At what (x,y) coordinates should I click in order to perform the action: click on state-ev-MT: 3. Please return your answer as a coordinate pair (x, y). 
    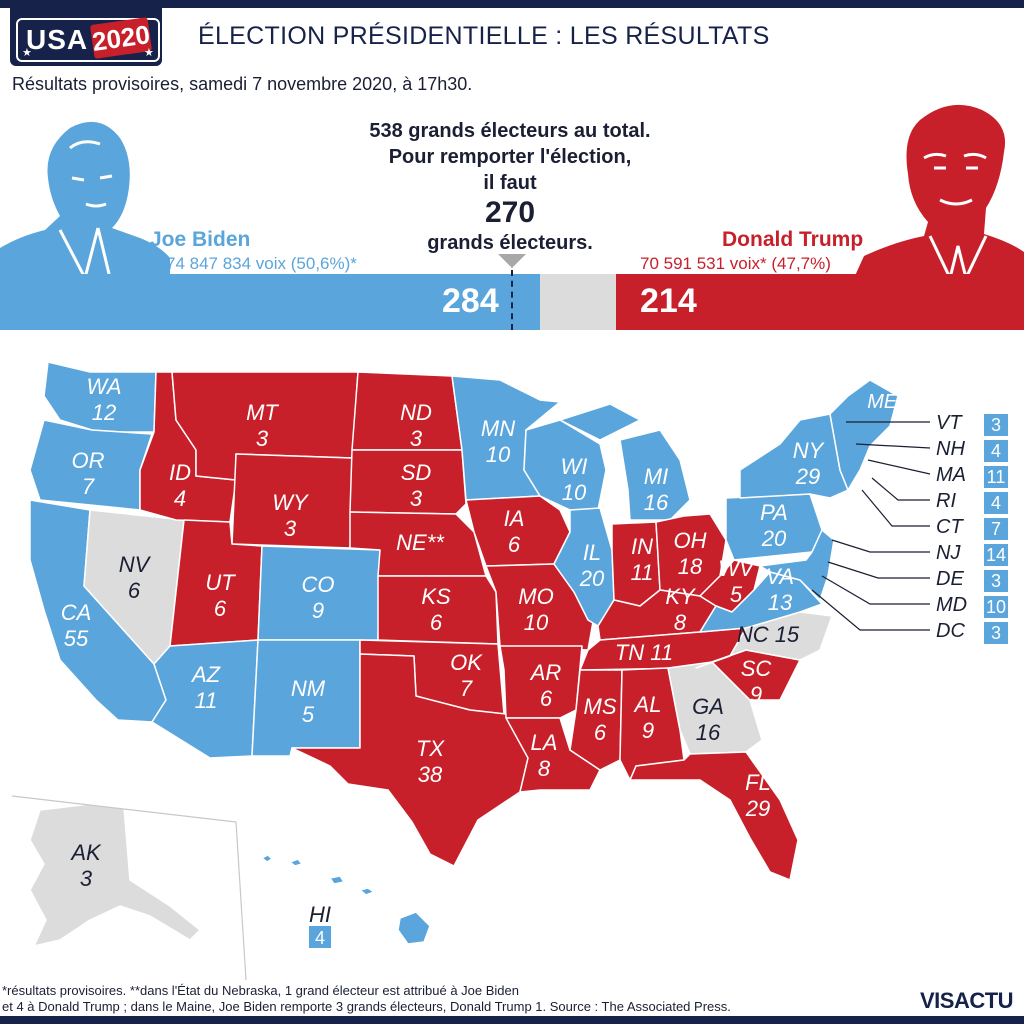
    Looking at the image, I should click on (262, 438).